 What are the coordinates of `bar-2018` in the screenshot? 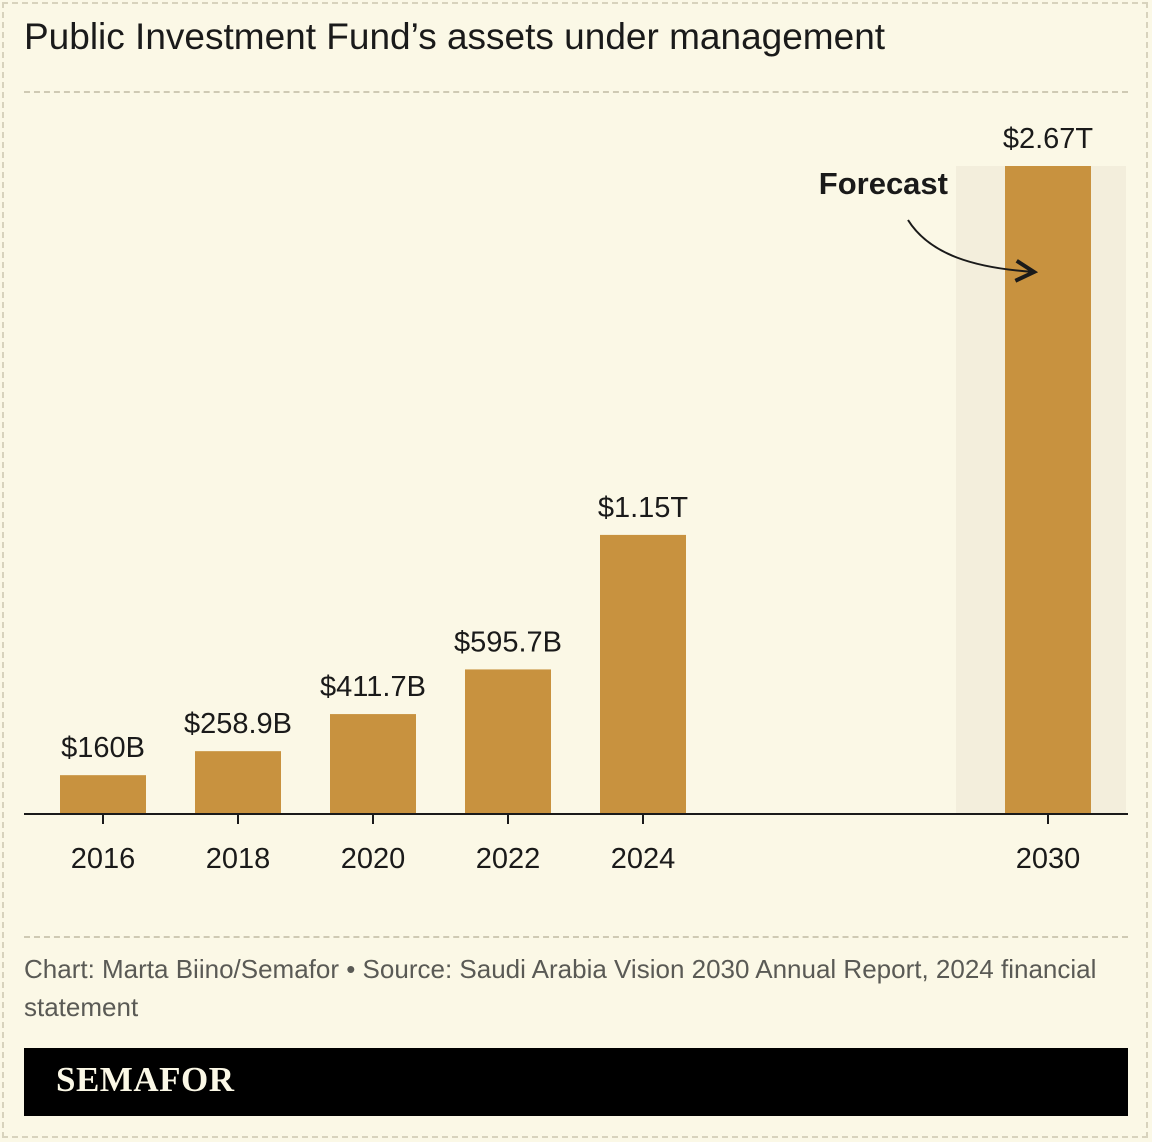 It's located at (238, 782).